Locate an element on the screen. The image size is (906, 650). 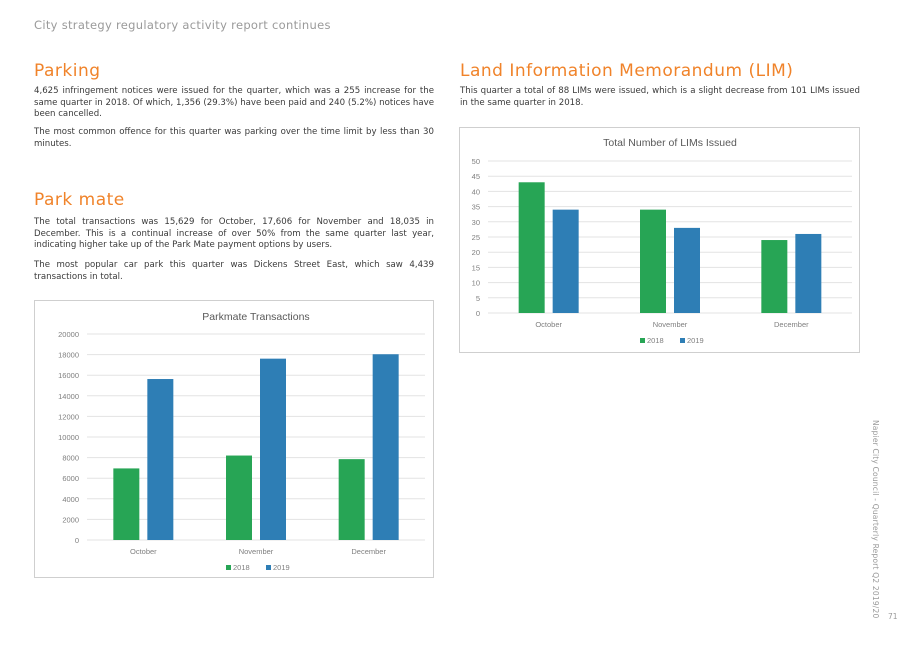
y-tick-label: 2000 is located at coordinates (70, 519).